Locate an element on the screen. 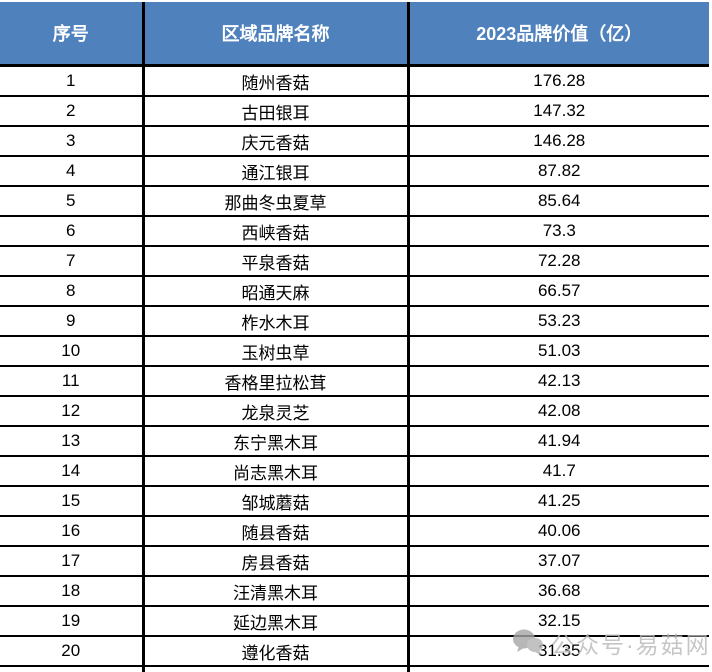 Image resolution: width=712 pixels, height=672 pixels. table-row: 6 西峡香菇 73.3 is located at coordinates (354, 231).